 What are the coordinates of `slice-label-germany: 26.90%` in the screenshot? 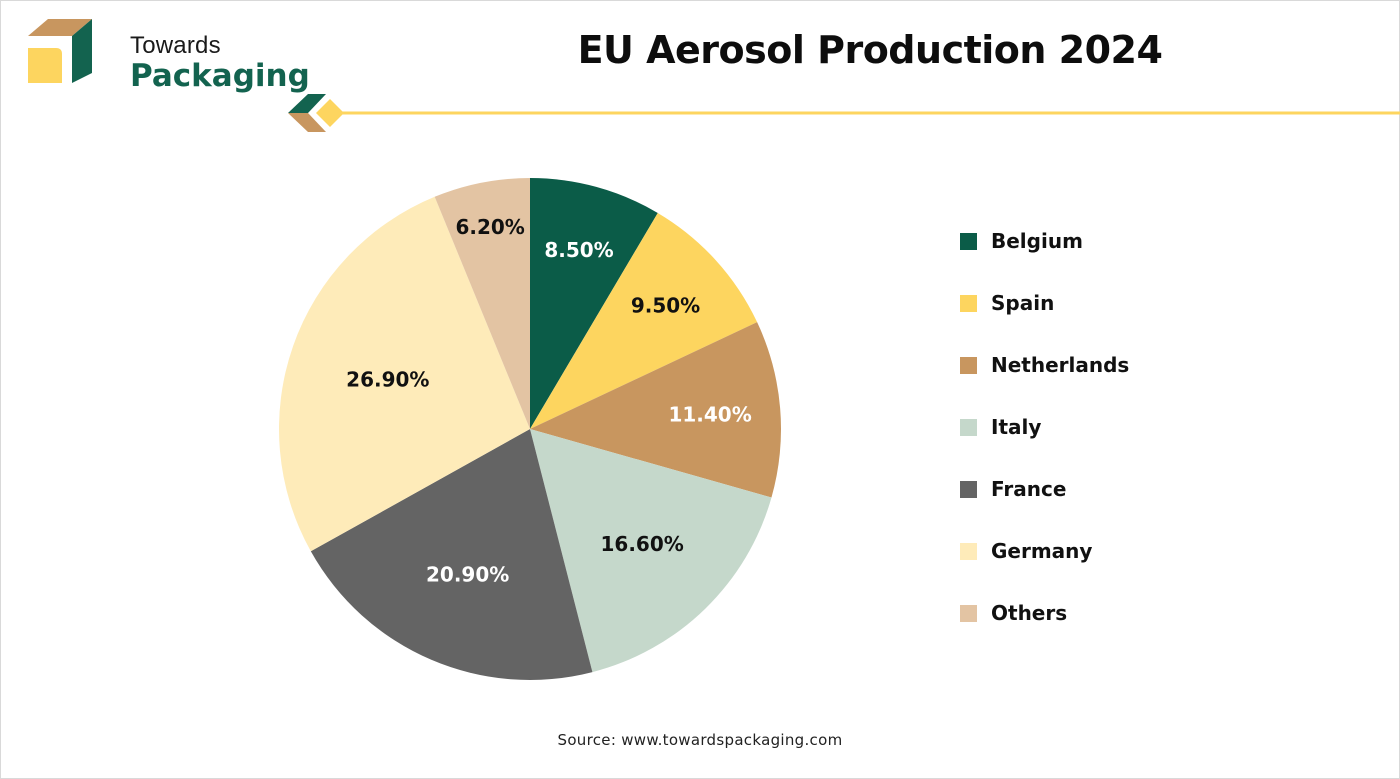 It's located at (387, 379).